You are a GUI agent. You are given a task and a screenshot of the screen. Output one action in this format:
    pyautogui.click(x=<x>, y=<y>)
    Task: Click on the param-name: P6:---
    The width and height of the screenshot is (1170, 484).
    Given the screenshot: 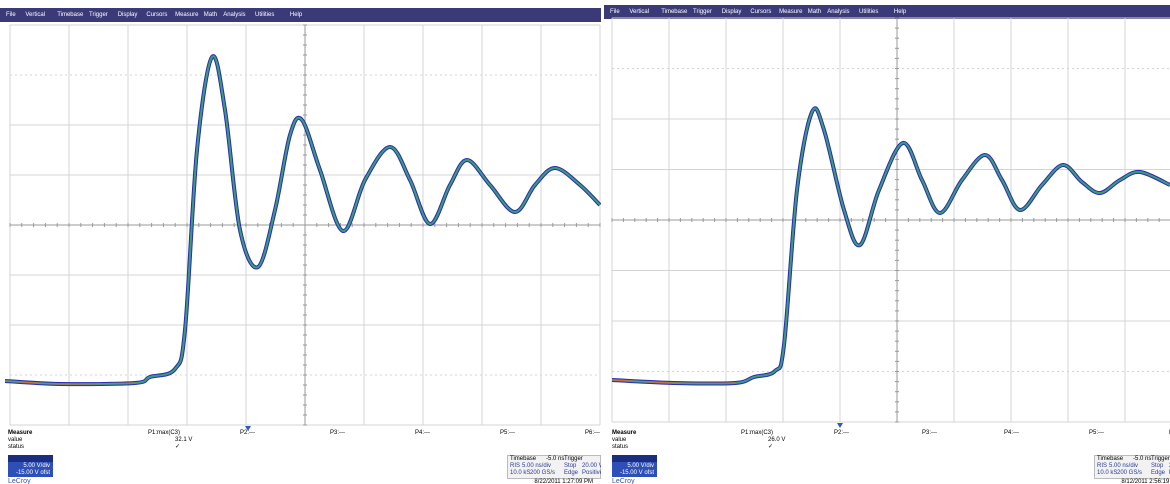 What is the action you would take?
    pyautogui.click(x=592, y=433)
    